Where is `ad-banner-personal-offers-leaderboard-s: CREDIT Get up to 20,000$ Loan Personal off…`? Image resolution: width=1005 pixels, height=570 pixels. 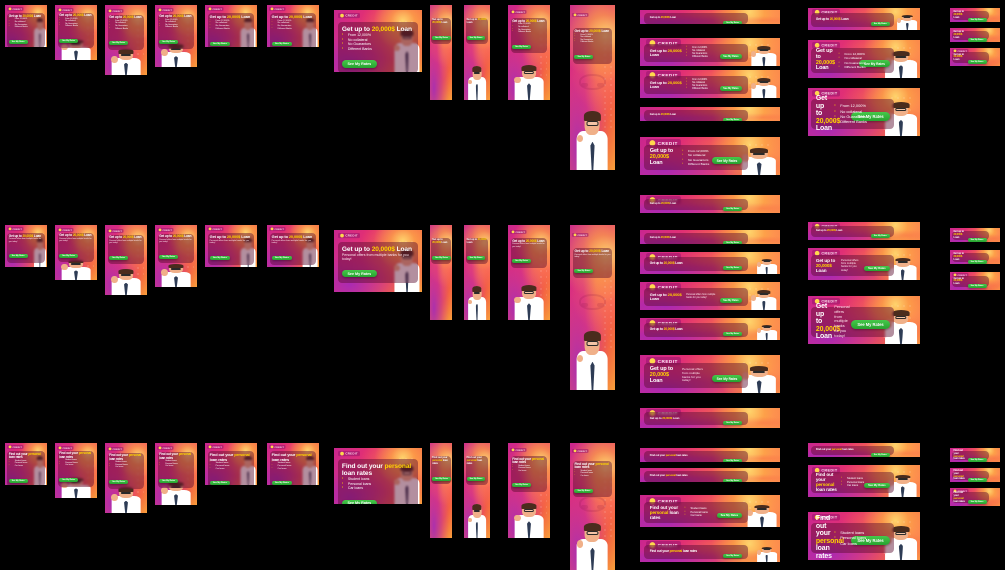
ad-banner-personal-offers-leaderboard-s: CREDIT Get up to 20,000$ Loan Personal off… is located at coordinates (710, 296).